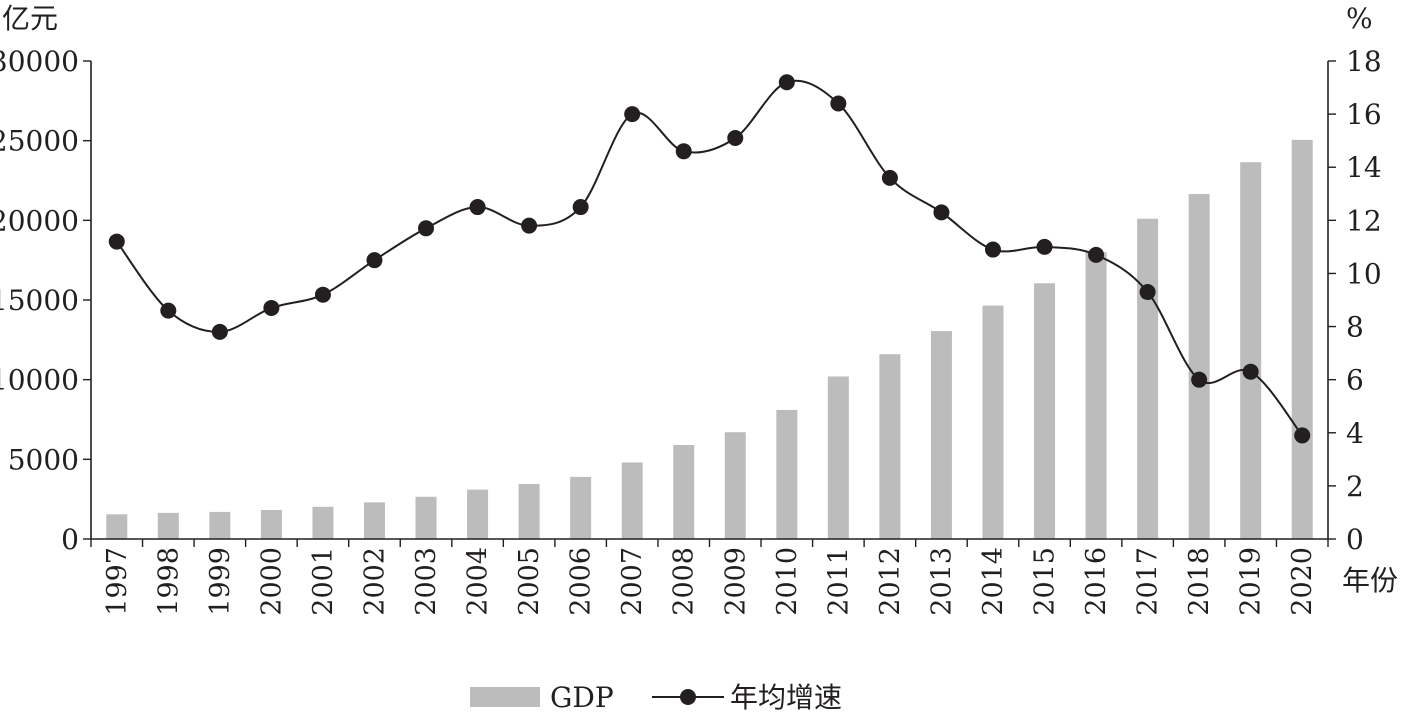 Image resolution: width=1404 pixels, height=713 pixels. I want to click on growth-point-2013, so click(941, 212).